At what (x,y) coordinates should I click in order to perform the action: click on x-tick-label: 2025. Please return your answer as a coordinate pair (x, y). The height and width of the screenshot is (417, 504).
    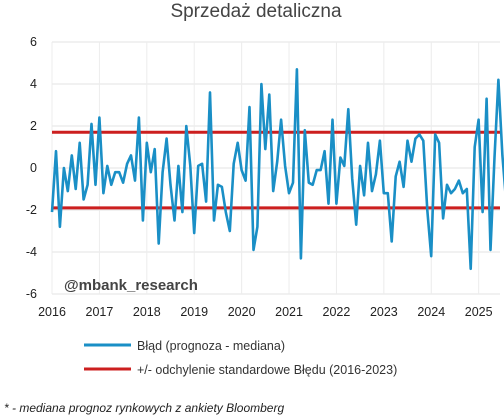
    Looking at the image, I should click on (479, 312).